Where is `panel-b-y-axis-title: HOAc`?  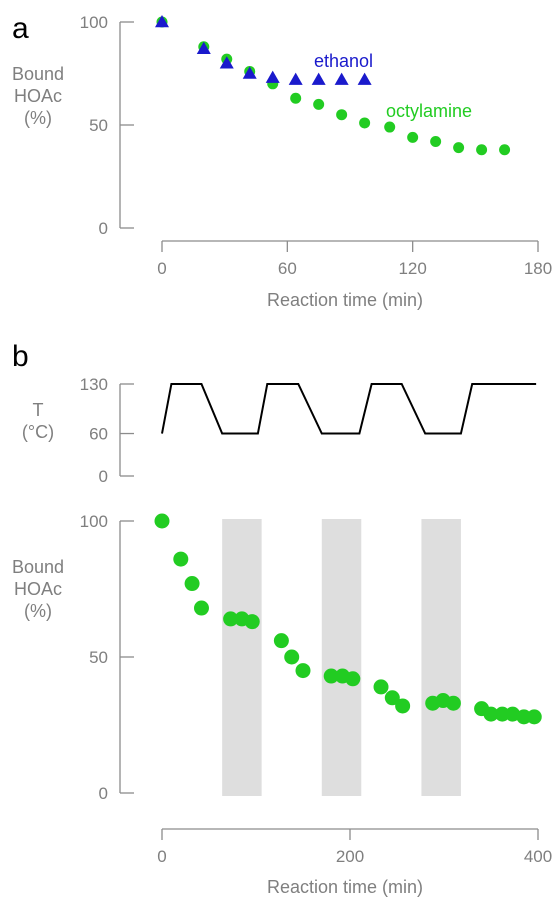 panel-b-y-axis-title: HOAc is located at coordinates (38, 589).